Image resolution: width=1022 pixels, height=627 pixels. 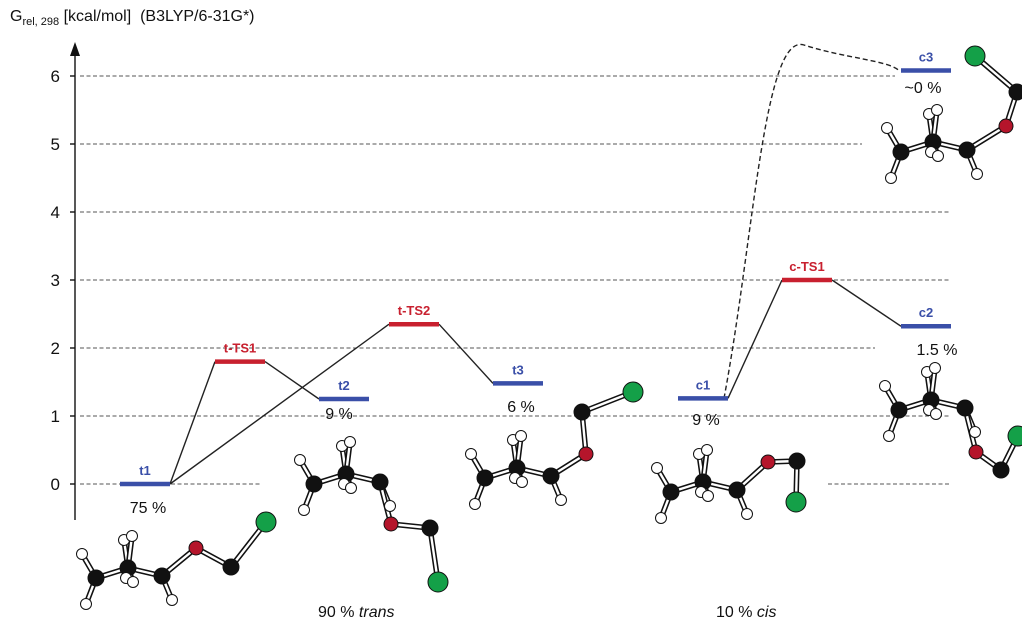 I want to click on population-c2: 1.5 %, so click(x=937, y=350).